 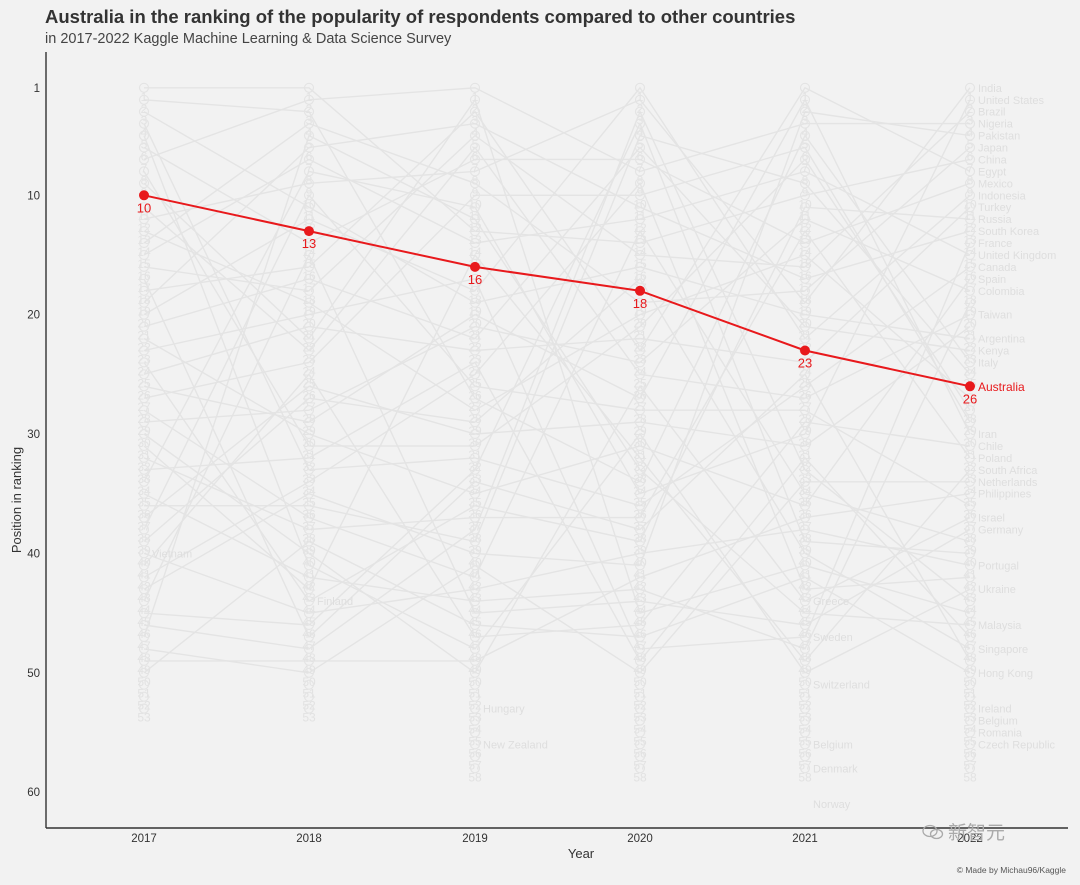 I want to click on context-rank-label: 52, so click(x=144, y=706).